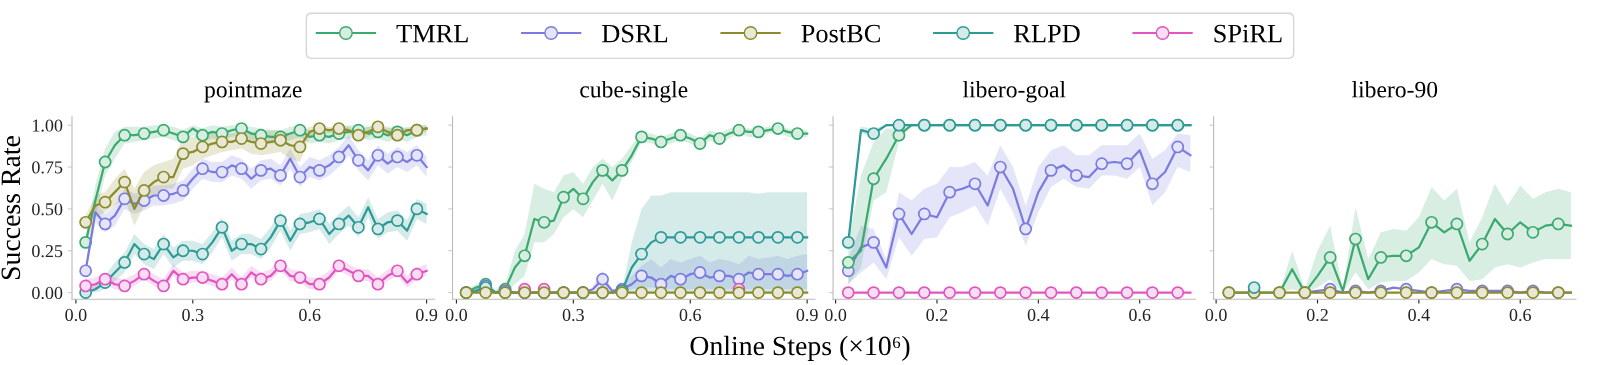 The image size is (1600, 365). I want to click on x-axis-title: Online Steps (×10⁶), so click(800, 348).